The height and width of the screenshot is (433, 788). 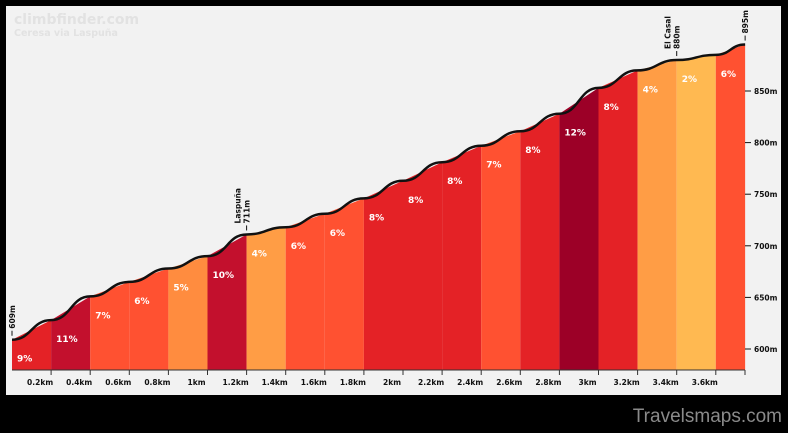 I want to click on x-tick-label: 3km, so click(x=587, y=382).